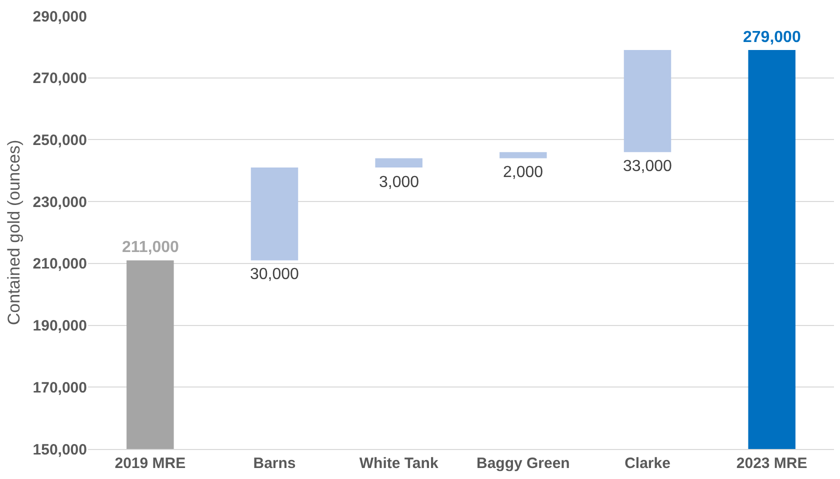  I want to click on y-tick-label: 270,000, so click(59, 79).